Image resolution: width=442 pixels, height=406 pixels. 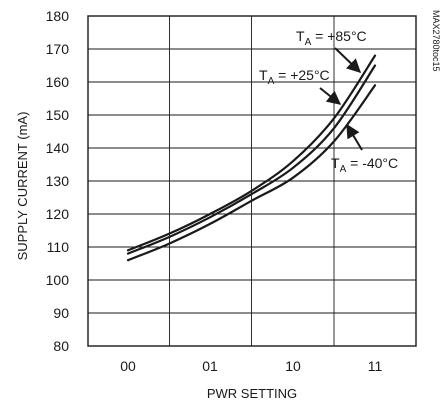 What do you see at coordinates (58, 82) in the screenshot?
I see `y-tick-label-160: 160` at bounding box center [58, 82].